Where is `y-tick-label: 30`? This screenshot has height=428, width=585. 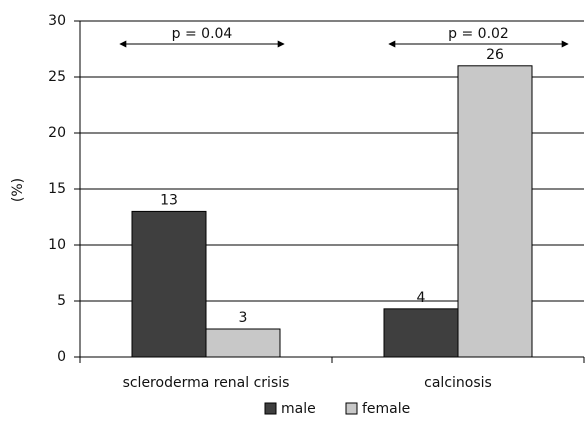
y-tick-label: 30 is located at coordinates (57, 21).